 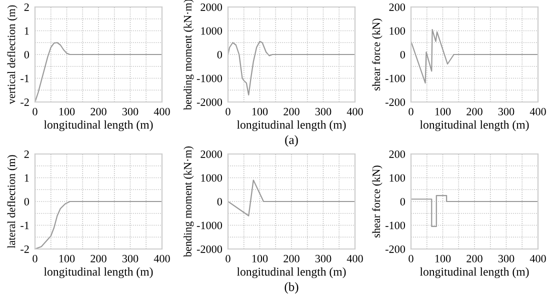 I want to click on y-axis-title: vertical deflection (m), so click(x=12, y=54).